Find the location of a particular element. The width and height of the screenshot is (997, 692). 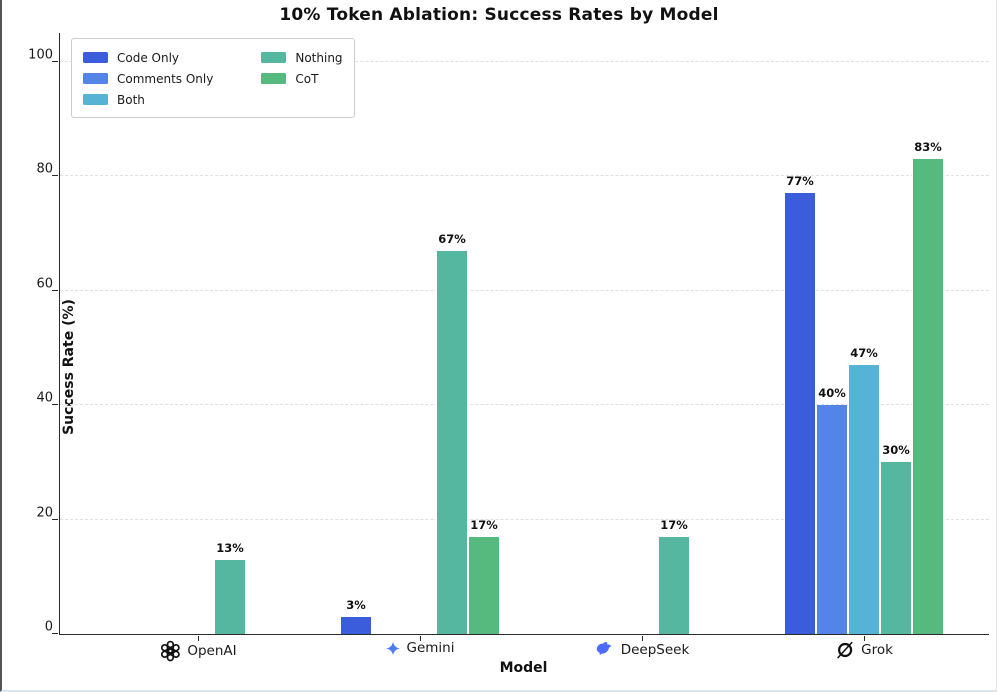

legend-item-code-only: Code Only is located at coordinates (148, 57).